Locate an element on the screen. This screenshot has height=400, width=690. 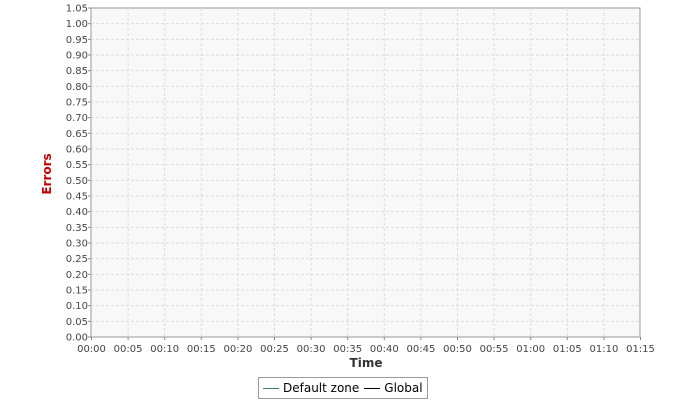
y-tick-label: 0.20 is located at coordinates (77, 275).